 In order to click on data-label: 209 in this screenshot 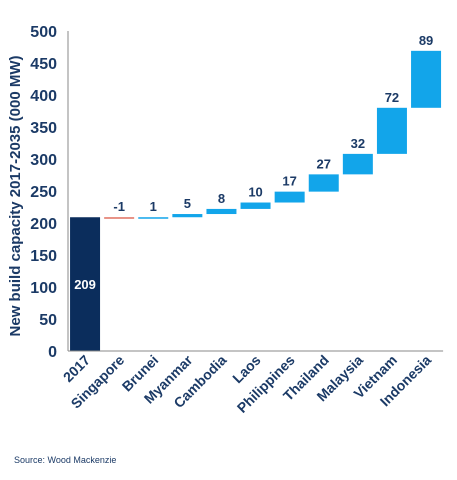, I will do `click(85, 284)`.